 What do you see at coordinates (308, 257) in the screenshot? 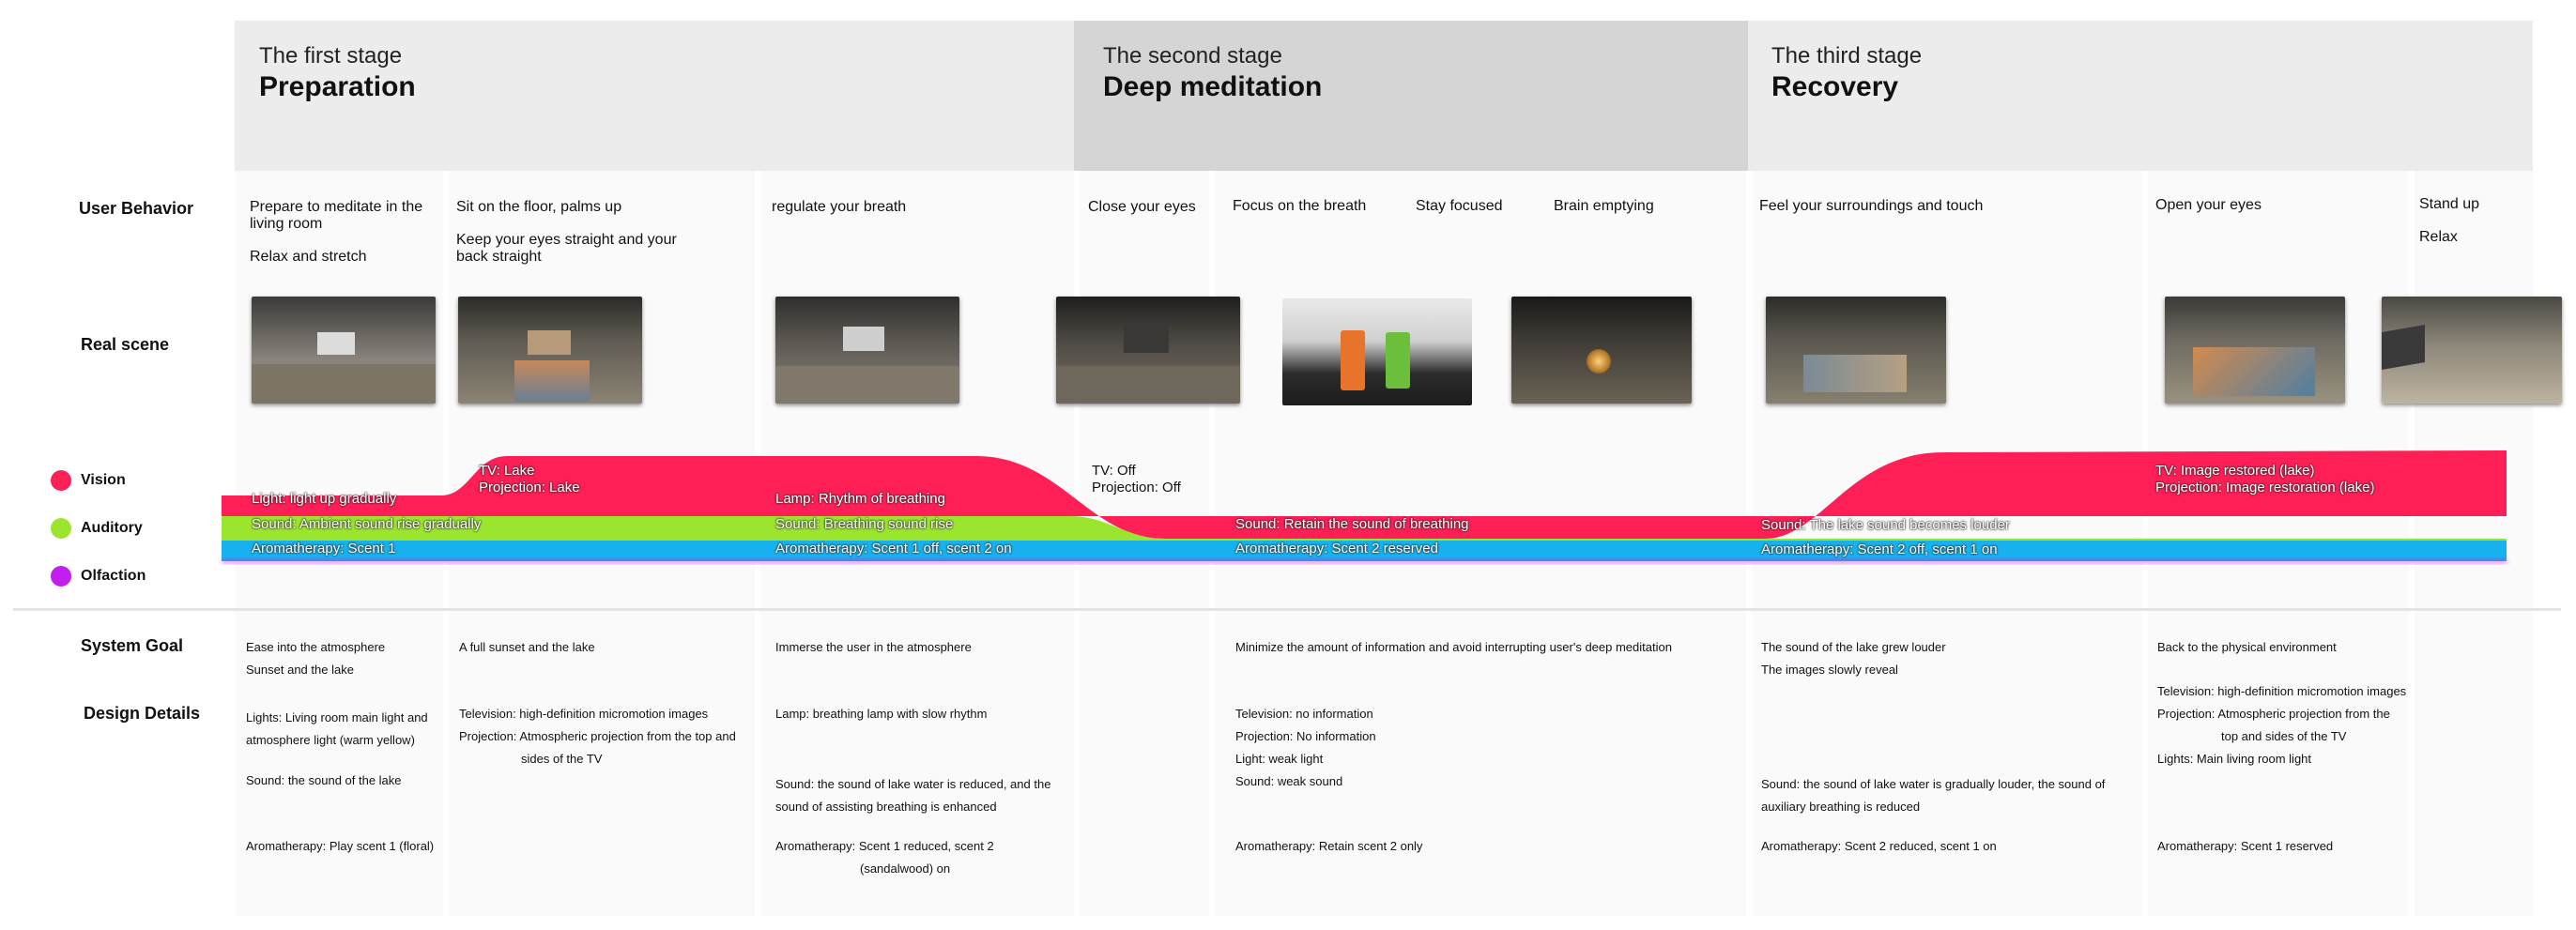
I see `behavior-text: Relax and stretch` at bounding box center [308, 257].